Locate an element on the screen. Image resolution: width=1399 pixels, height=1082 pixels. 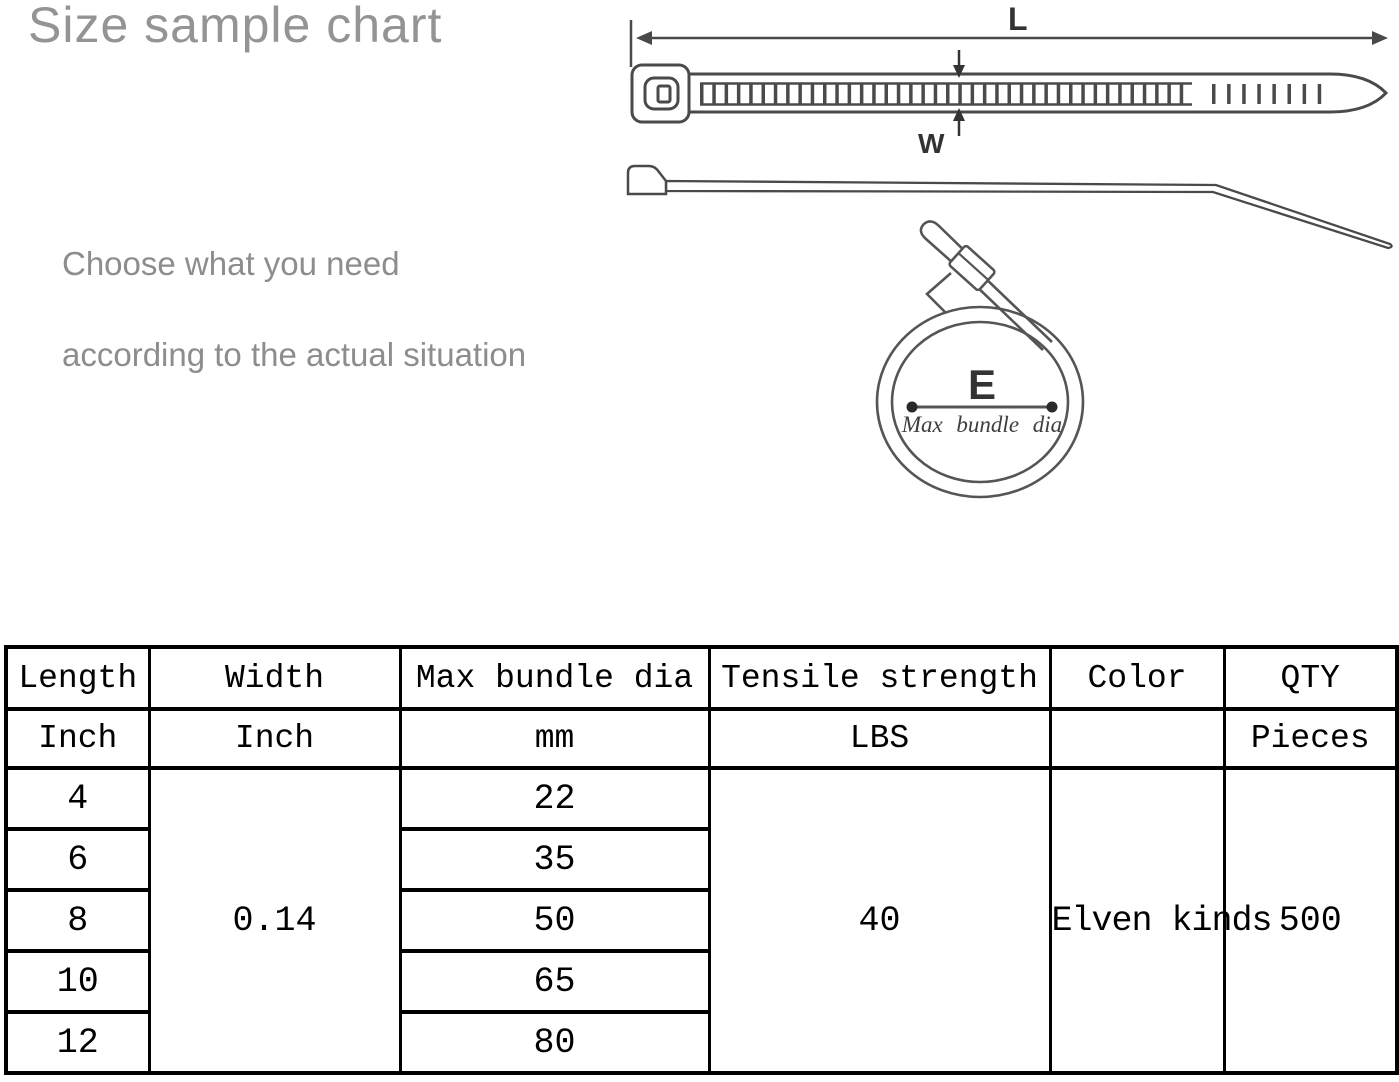
color-value-cell: Elven kinds is located at coordinates (1160, 920).